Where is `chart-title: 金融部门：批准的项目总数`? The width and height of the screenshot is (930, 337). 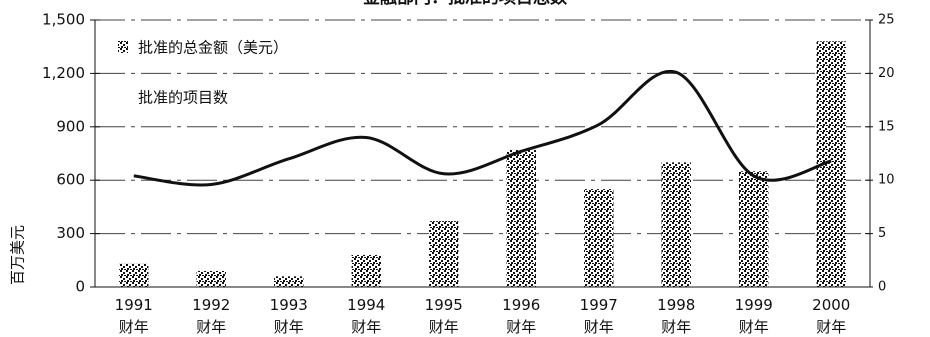
chart-title: 金融部门：批准的项目总数 is located at coordinates (465, 4).